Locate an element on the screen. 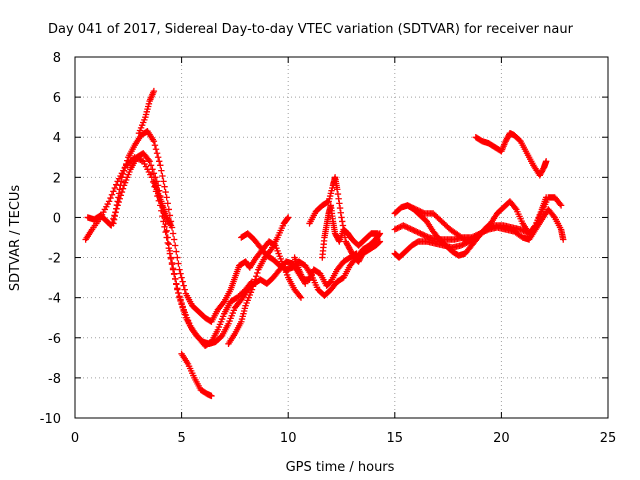 Image resolution: width=640 pixels, height=480 pixels. x-axis-label: GPS time / hours is located at coordinates (340, 467).